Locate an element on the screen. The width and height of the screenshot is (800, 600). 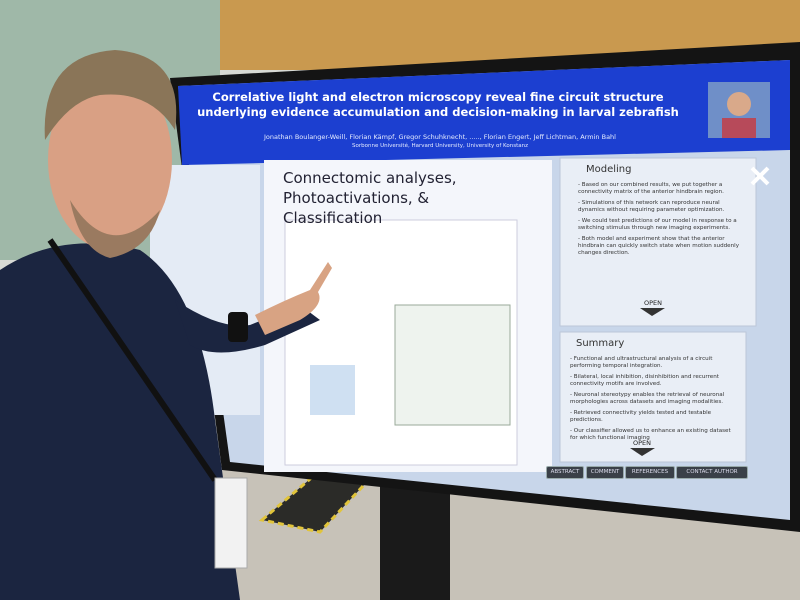
section-heading: Summary is located at coordinates (600, 343).